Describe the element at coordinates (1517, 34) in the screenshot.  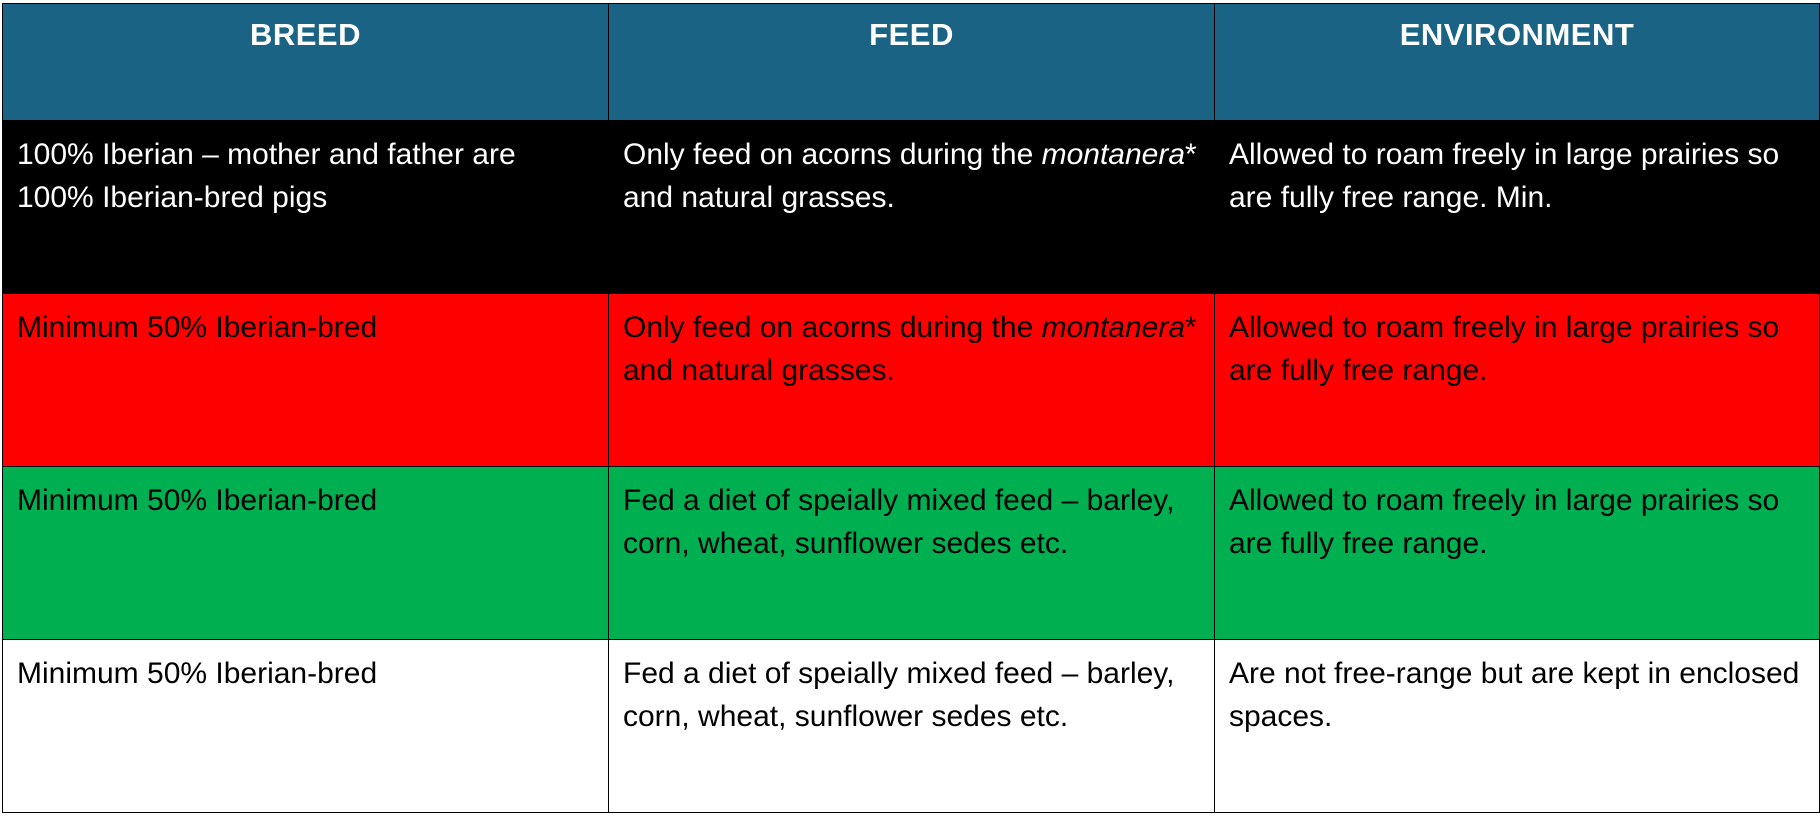
I see `header-environment-label: ENVIRONMENT` at that location.